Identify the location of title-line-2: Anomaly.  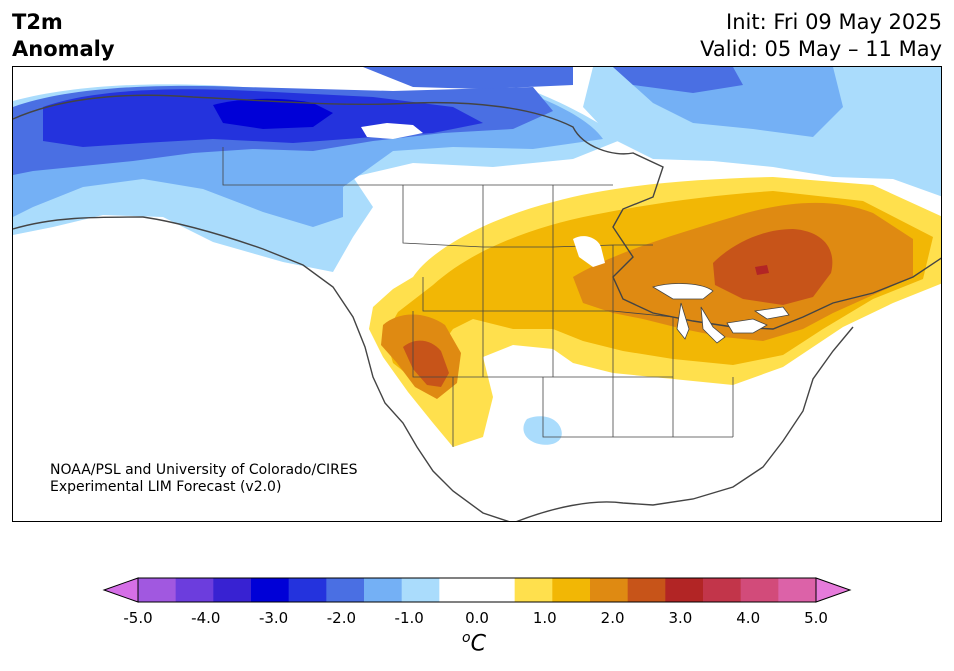
(63, 49).